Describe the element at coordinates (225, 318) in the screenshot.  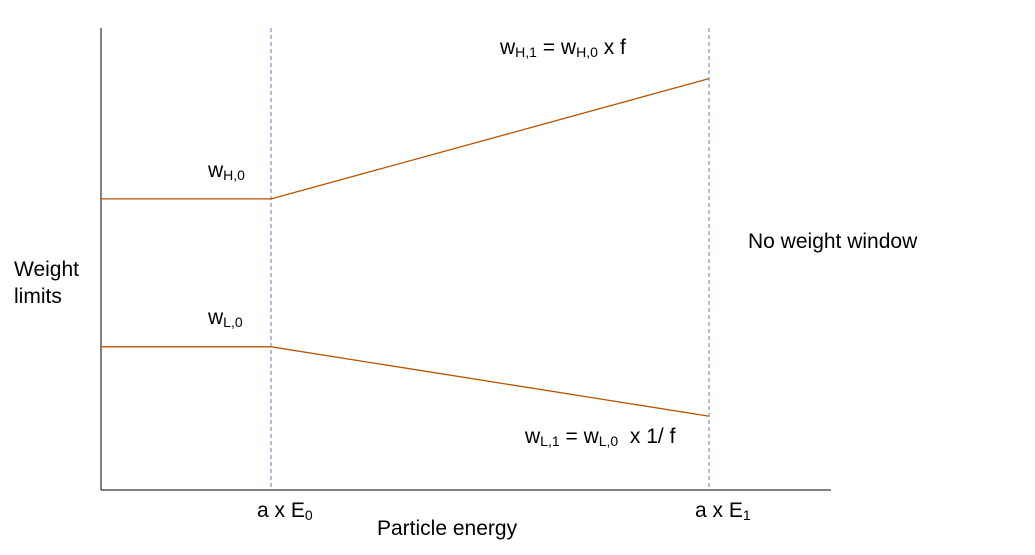
I see `annotation-w-l0: wL,0` at that location.